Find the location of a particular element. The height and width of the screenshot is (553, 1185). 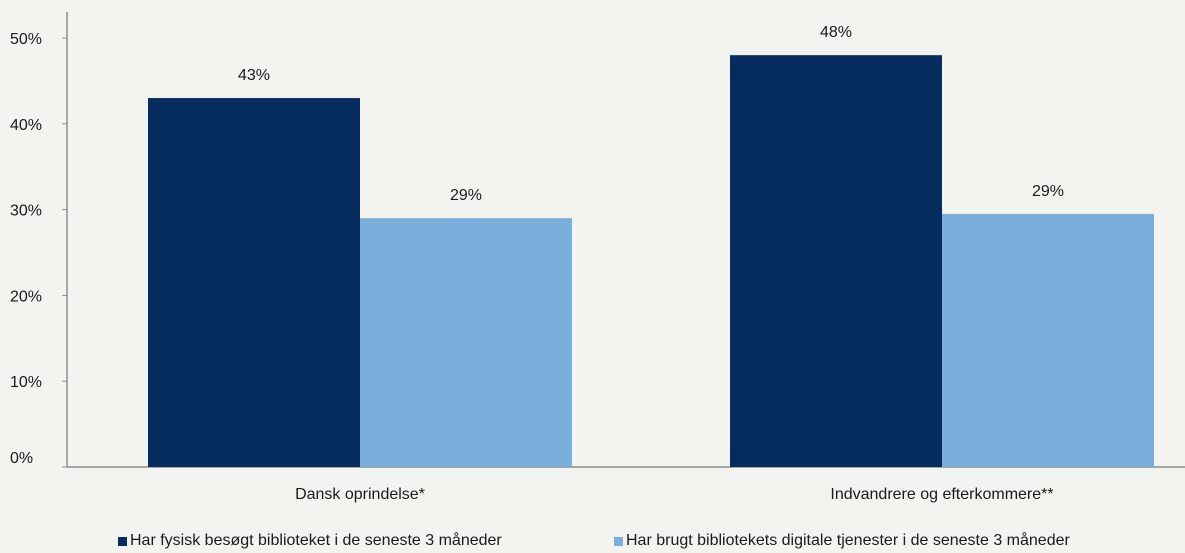

y-axis-ticks: 0% 10% 20% 30% 40% 50% is located at coordinates (38, 249).